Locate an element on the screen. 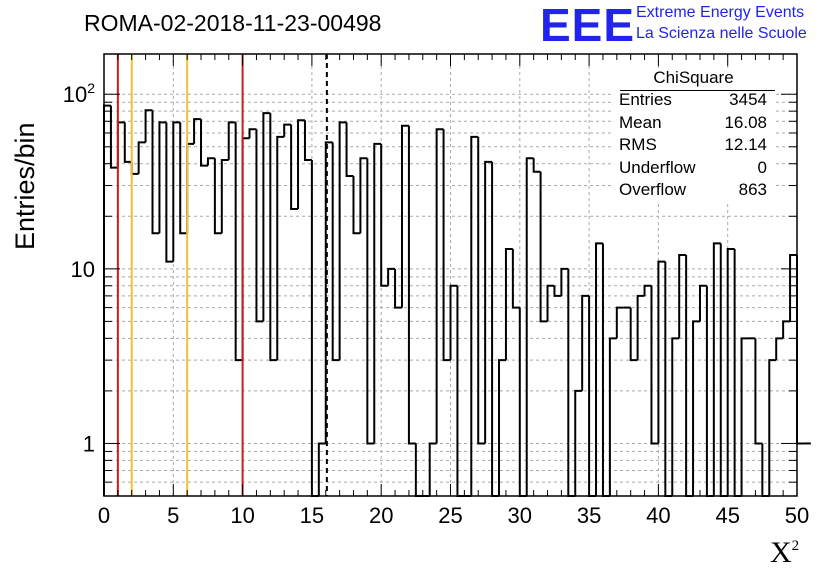  stats-row-label: RMS is located at coordinates (638, 144).